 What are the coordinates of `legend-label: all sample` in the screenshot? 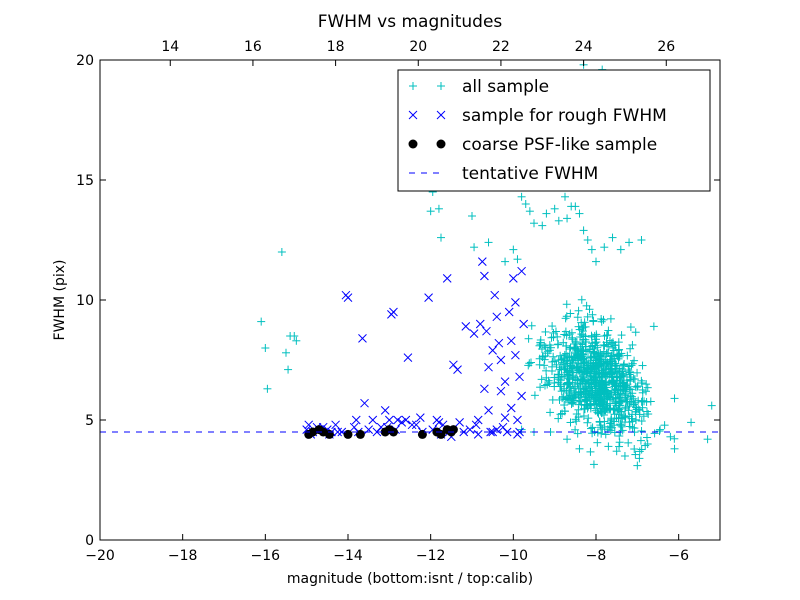 It's located at (505, 87).